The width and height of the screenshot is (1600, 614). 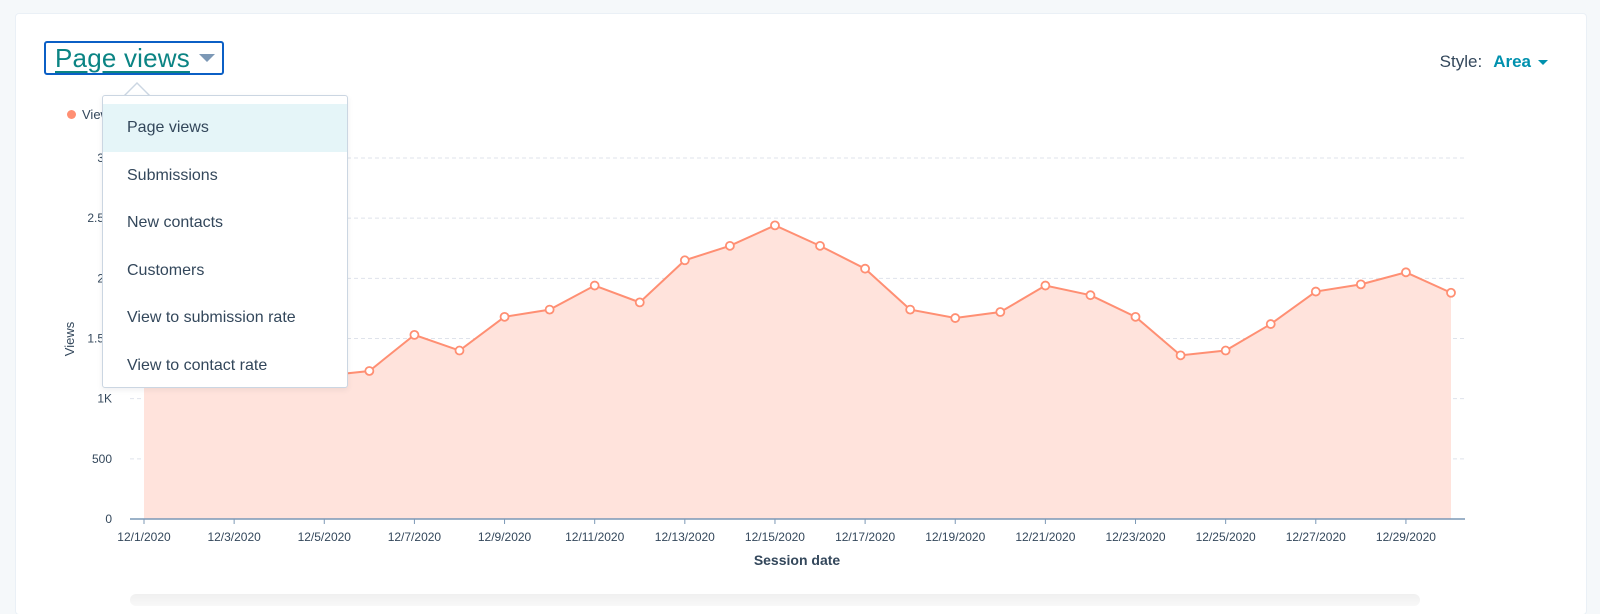 What do you see at coordinates (415, 537) in the screenshot?
I see `x-tick-label: 12/7/2020` at bounding box center [415, 537].